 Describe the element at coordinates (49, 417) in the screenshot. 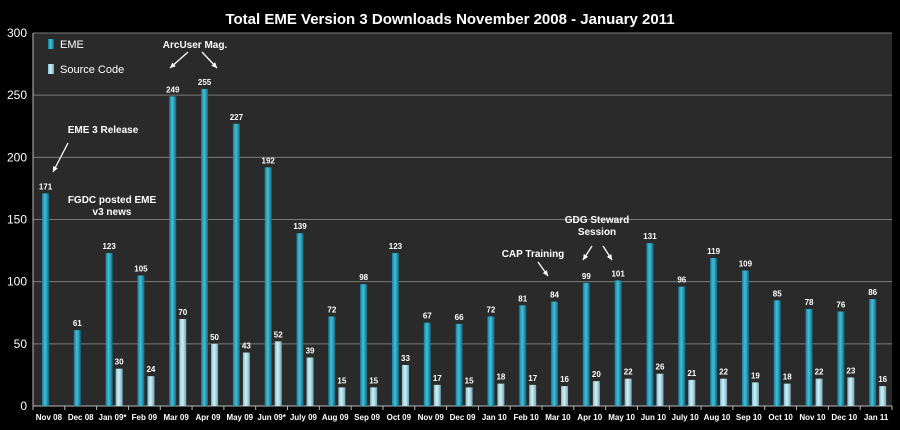

I see `x-tick-label: Nov 08` at that location.